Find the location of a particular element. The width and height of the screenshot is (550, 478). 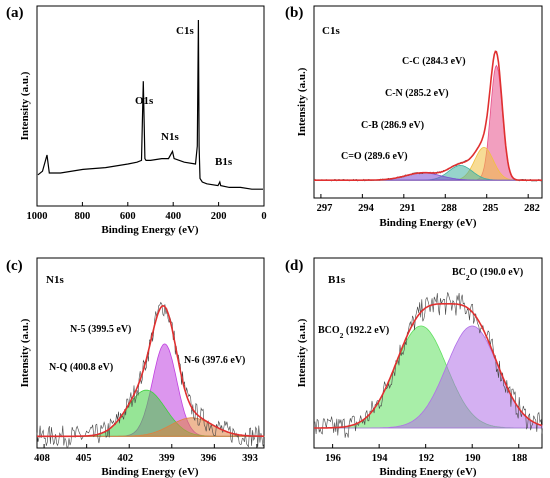

panel-c-letter: (c) is located at coordinates (14, 266).